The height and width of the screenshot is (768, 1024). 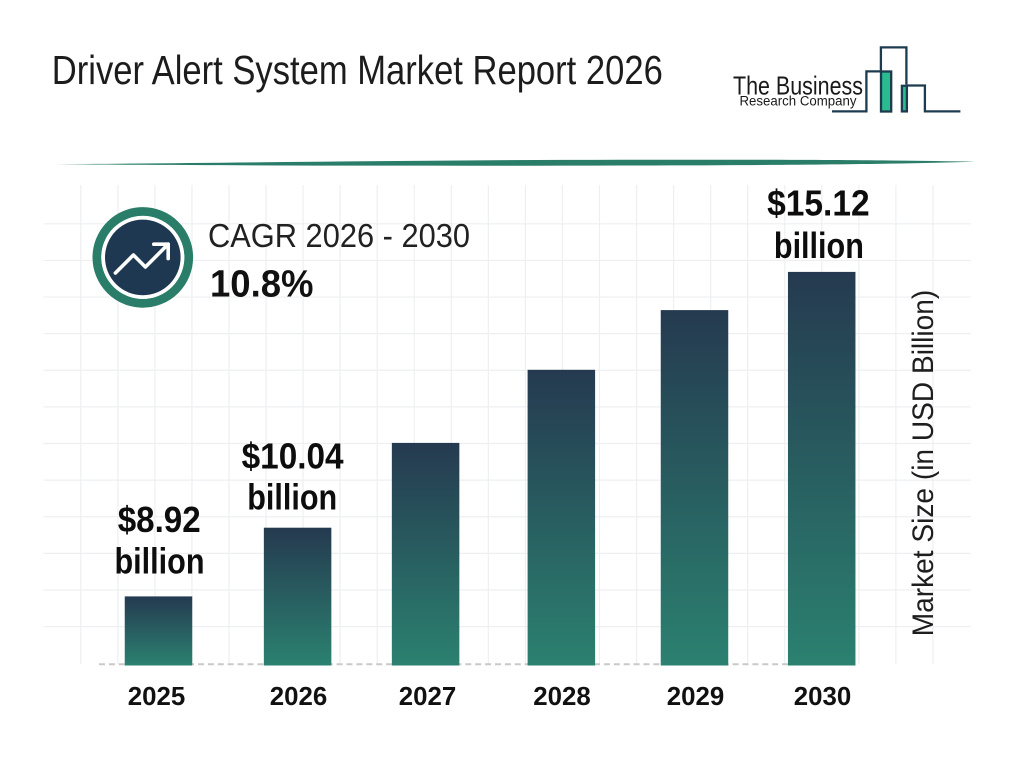 I want to click on svg-text: 2025, so click(x=157, y=697).